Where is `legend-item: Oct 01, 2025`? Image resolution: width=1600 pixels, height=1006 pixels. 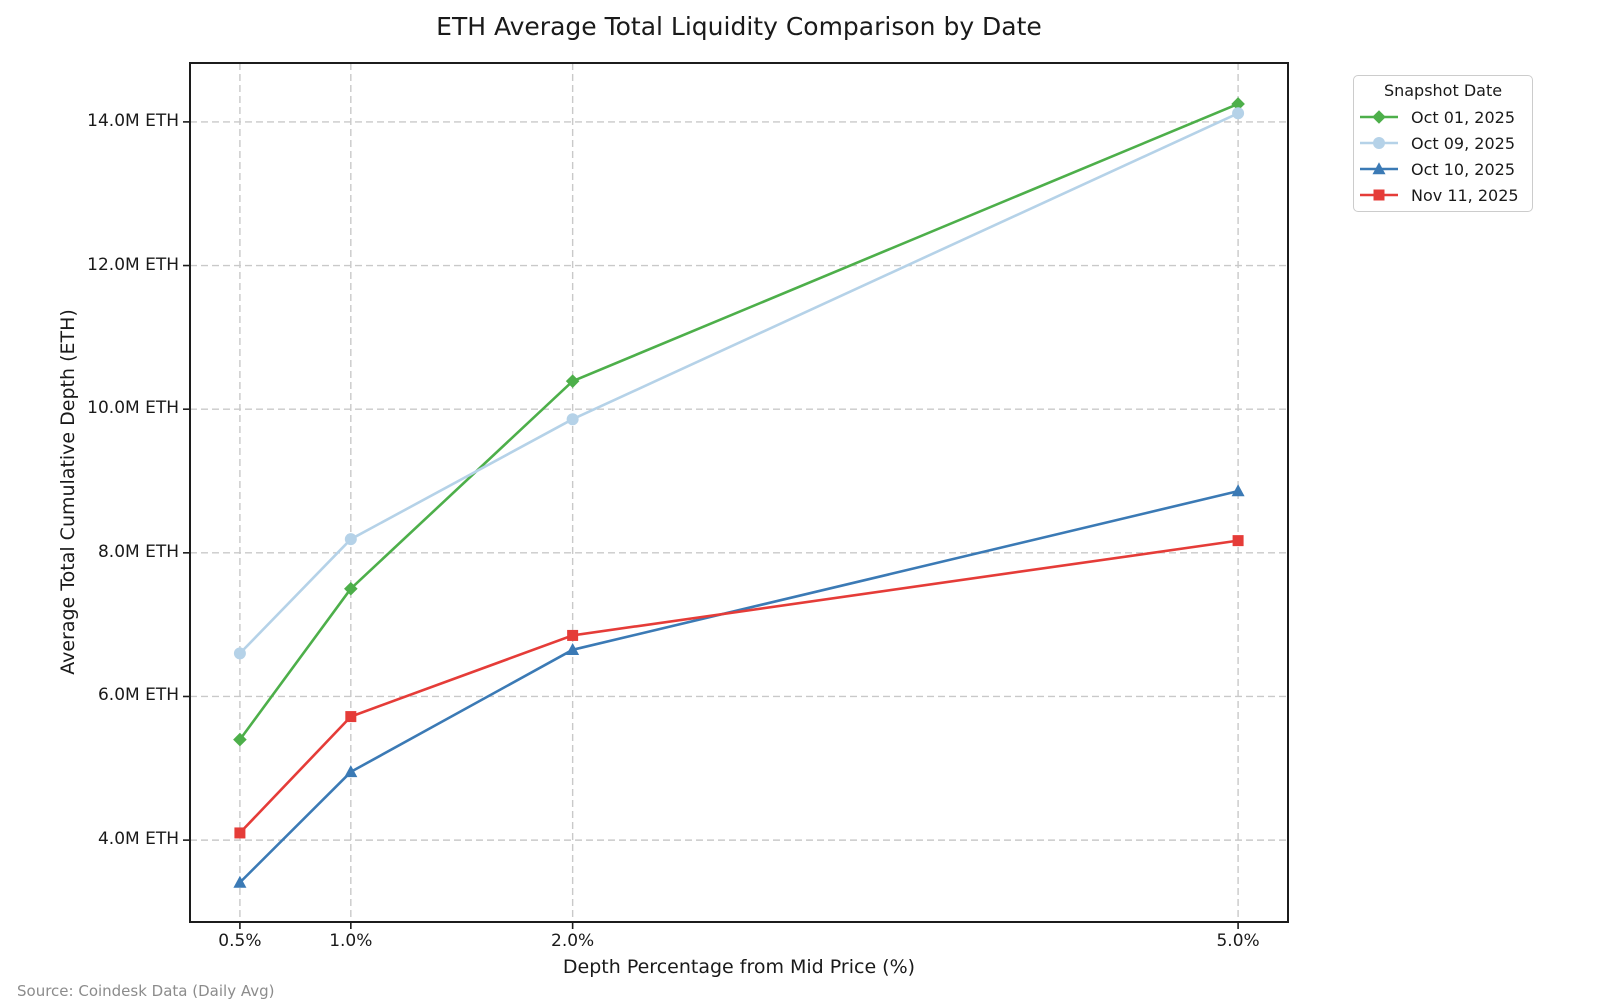 legend-item: Oct 01, 2025 is located at coordinates (1445, 117).